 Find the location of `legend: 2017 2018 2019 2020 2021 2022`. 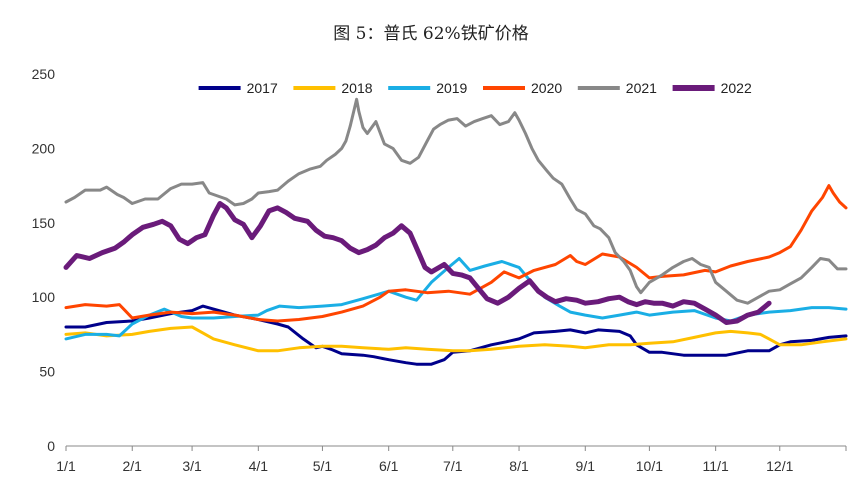

legend: 2017 2018 2019 2020 2021 2022 is located at coordinates (475, 88).